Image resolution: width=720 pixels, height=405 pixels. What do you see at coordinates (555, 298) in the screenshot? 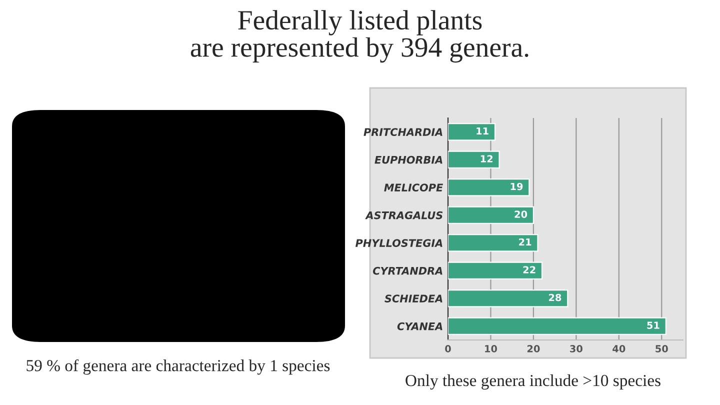
I see `data-label: 28` at bounding box center [555, 298].